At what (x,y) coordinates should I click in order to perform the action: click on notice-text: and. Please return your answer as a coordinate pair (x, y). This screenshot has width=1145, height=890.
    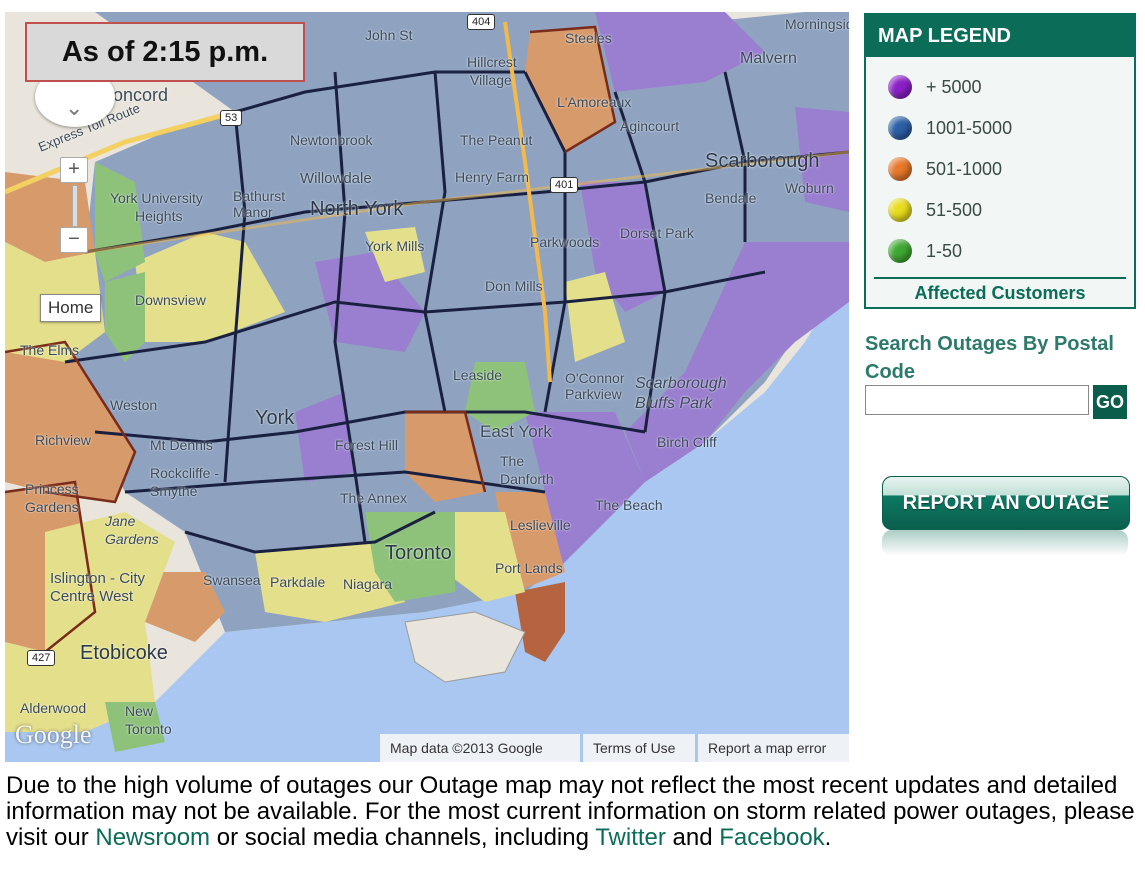
    Looking at the image, I should click on (692, 837).